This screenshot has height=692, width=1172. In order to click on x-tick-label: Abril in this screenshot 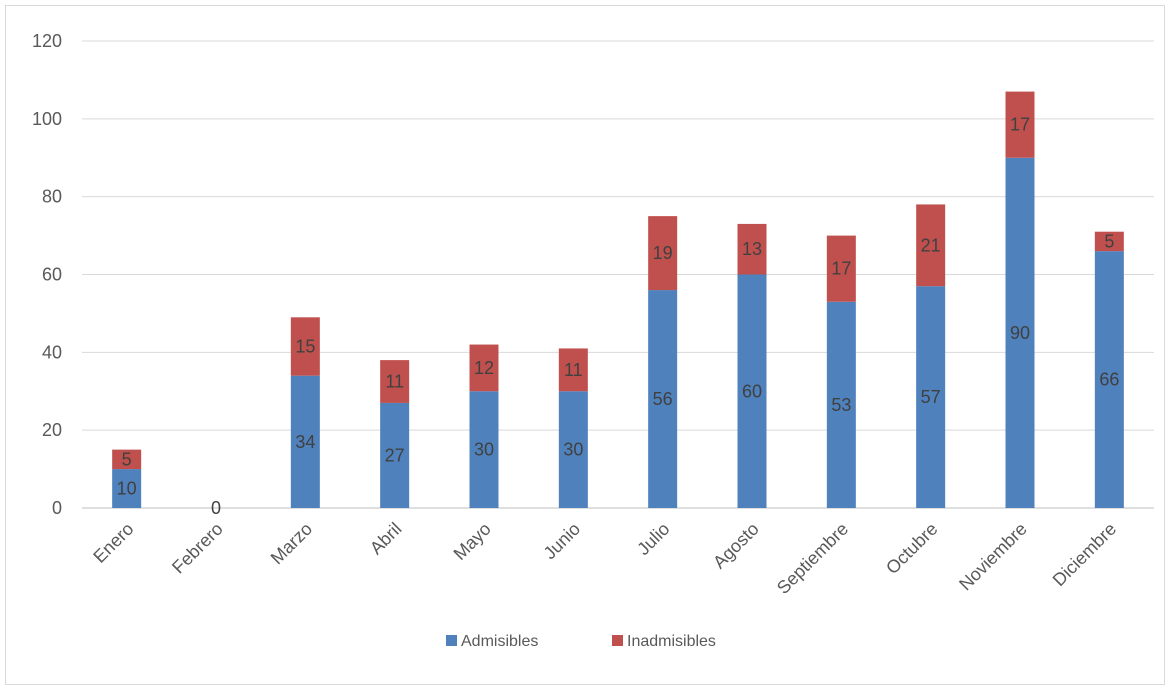, I will do `click(386, 539)`.